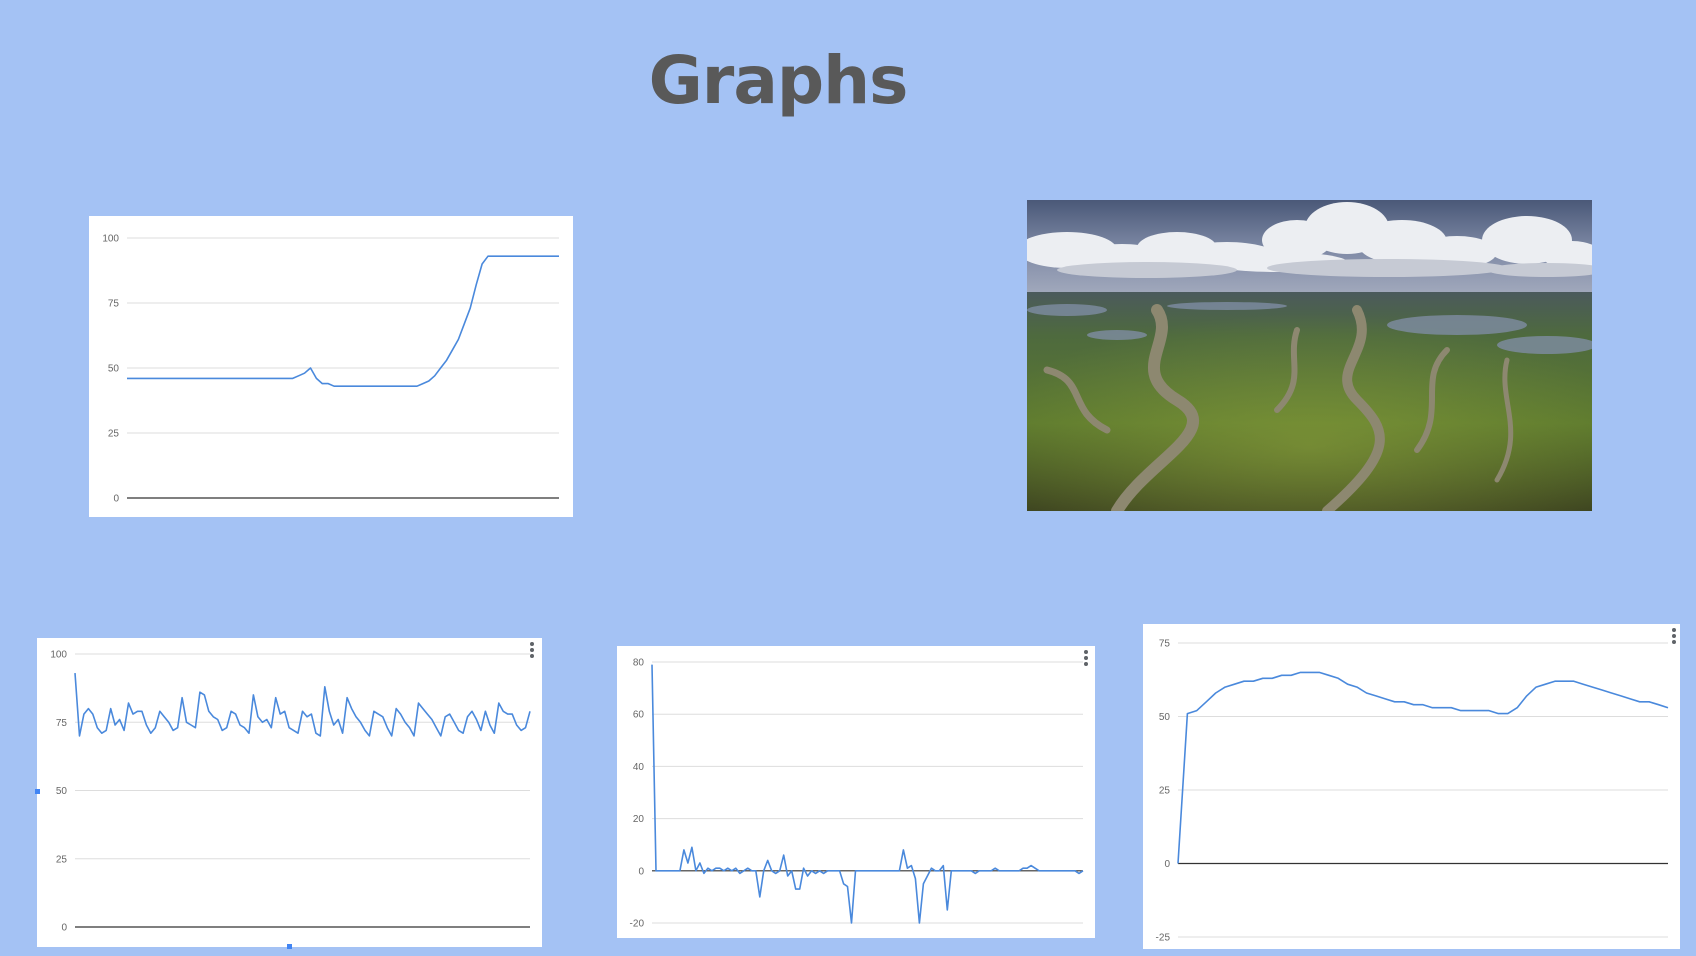  I want to click on y-tick-label: 20, so click(639, 819).